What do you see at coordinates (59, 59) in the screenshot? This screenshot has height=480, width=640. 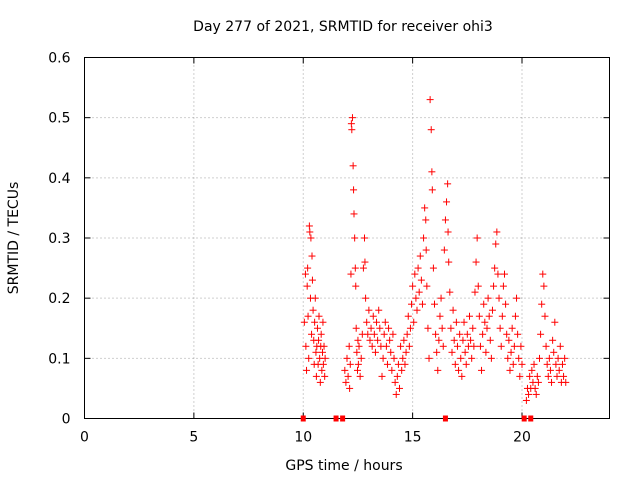 I see `y-tick-label: 0.6` at bounding box center [59, 59].